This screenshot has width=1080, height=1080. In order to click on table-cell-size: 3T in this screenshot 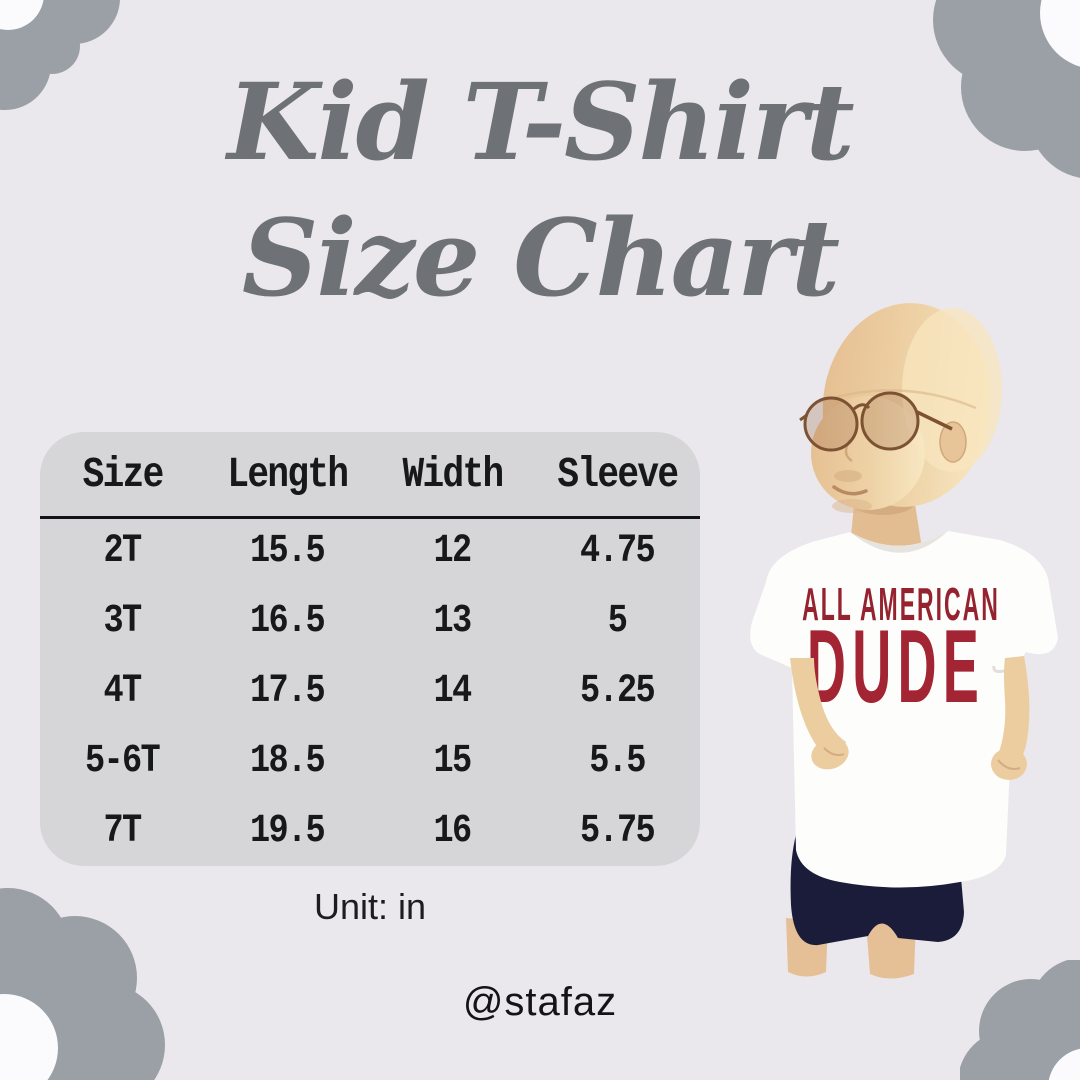, I will do `click(123, 621)`.